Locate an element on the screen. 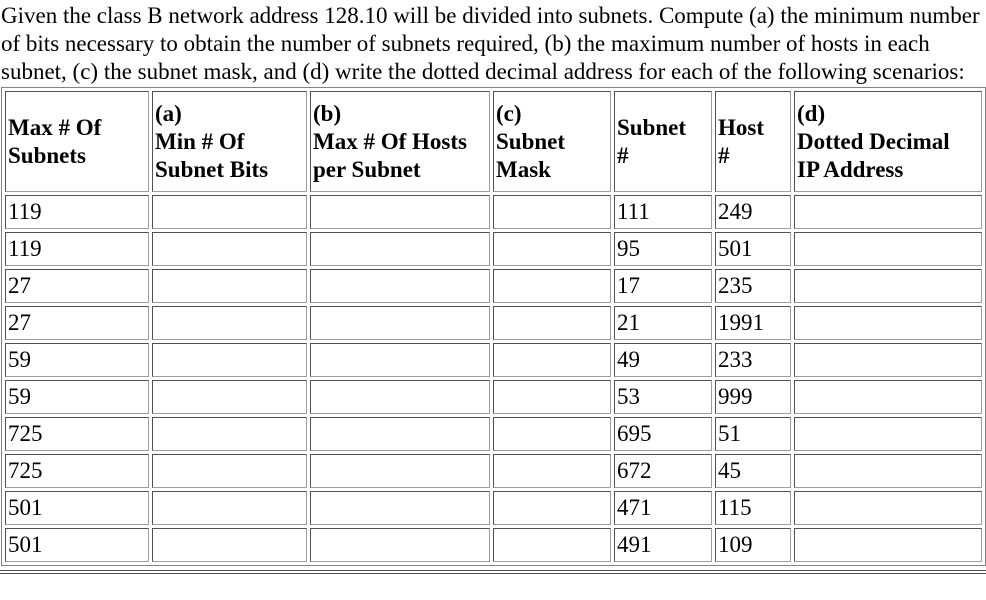 The width and height of the screenshot is (986, 600). table-row: 725 672 45 is located at coordinates (493, 471).